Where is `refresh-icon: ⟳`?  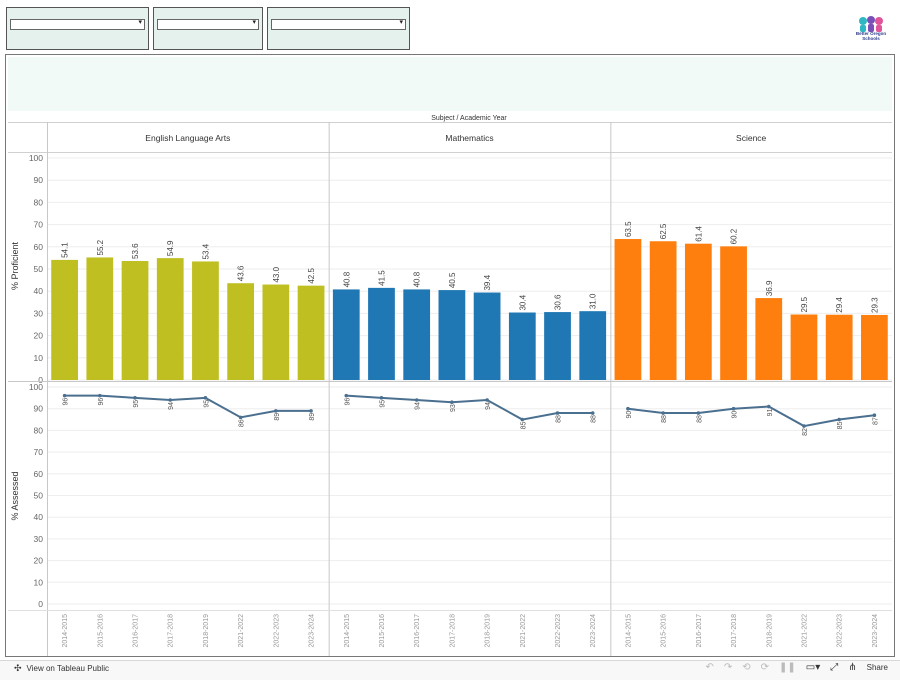 refresh-icon: ⟳ is located at coordinates (765, 667).